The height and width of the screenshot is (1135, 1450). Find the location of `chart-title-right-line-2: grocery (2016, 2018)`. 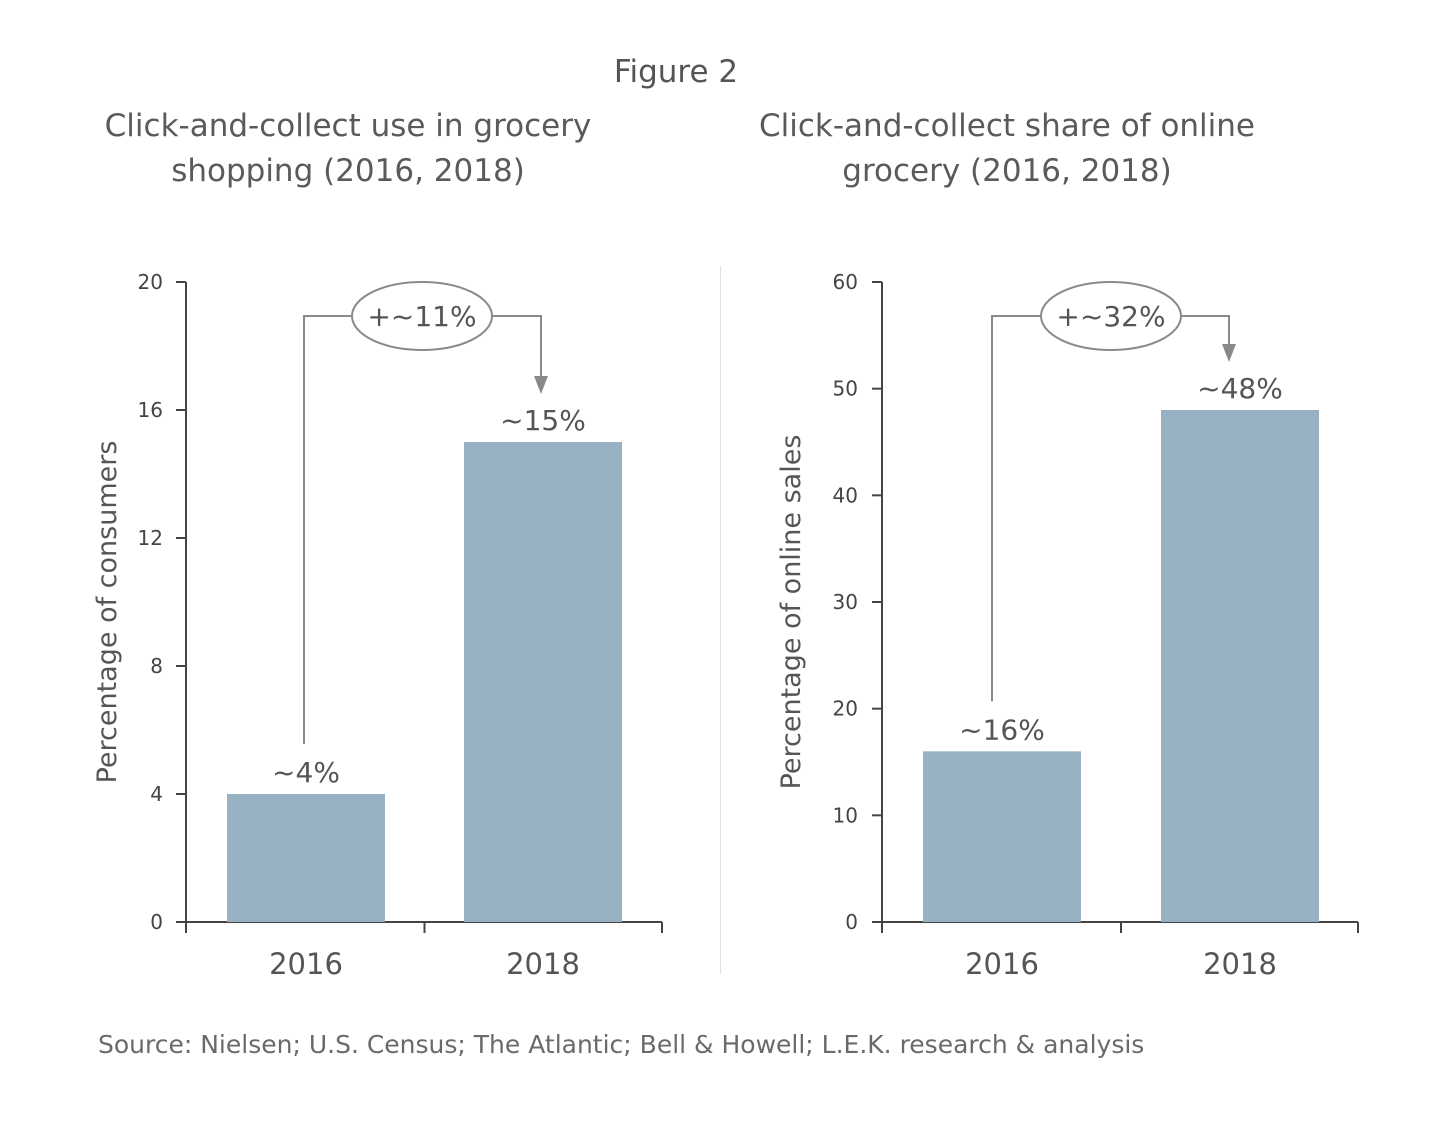

chart-title-right-line-2: grocery (2016, 2018) is located at coordinates (1007, 171).